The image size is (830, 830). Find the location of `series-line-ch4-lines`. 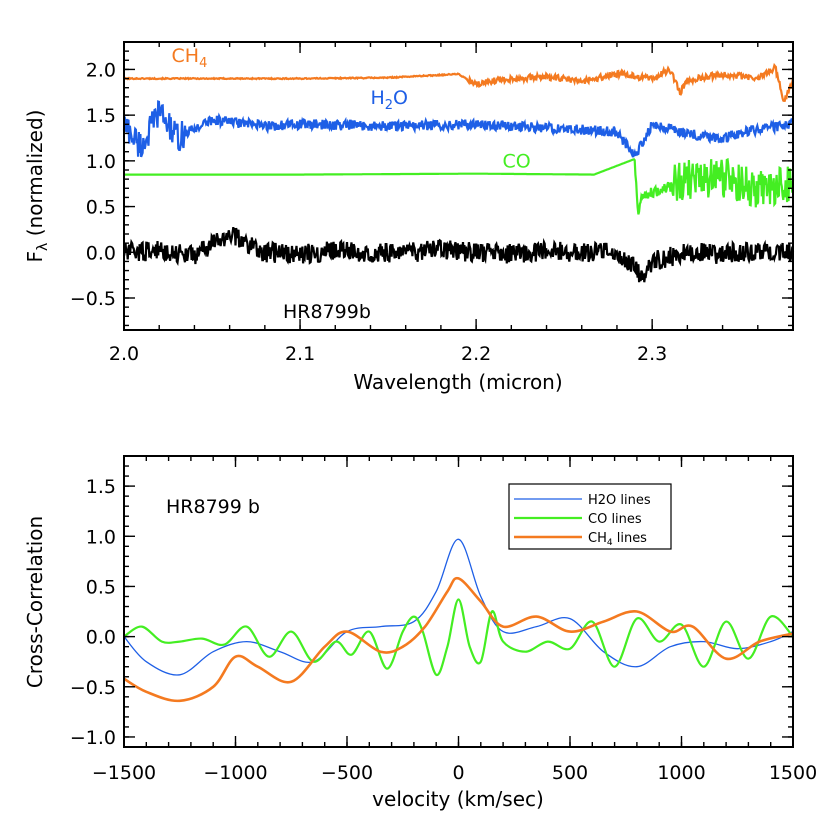

series-line-ch4-lines is located at coordinates (458, 639).